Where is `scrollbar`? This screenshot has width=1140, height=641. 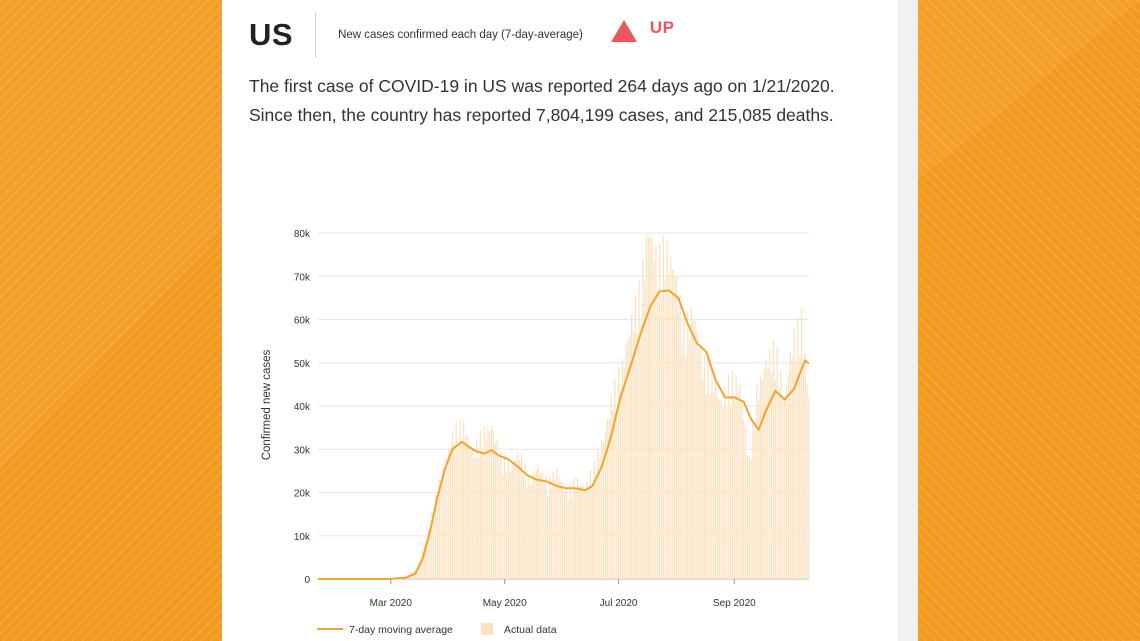
scrollbar is located at coordinates (908, 320).